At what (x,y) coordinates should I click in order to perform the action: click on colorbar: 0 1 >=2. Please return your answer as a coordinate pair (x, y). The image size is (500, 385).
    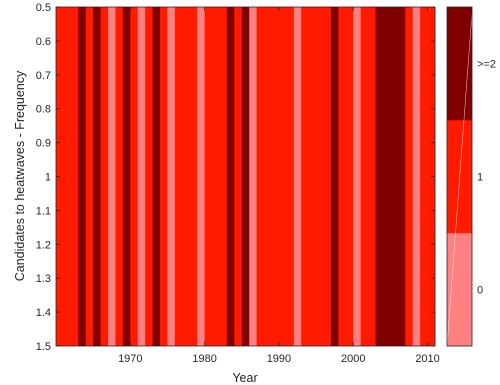
    Looking at the image, I should click on (471, 176).